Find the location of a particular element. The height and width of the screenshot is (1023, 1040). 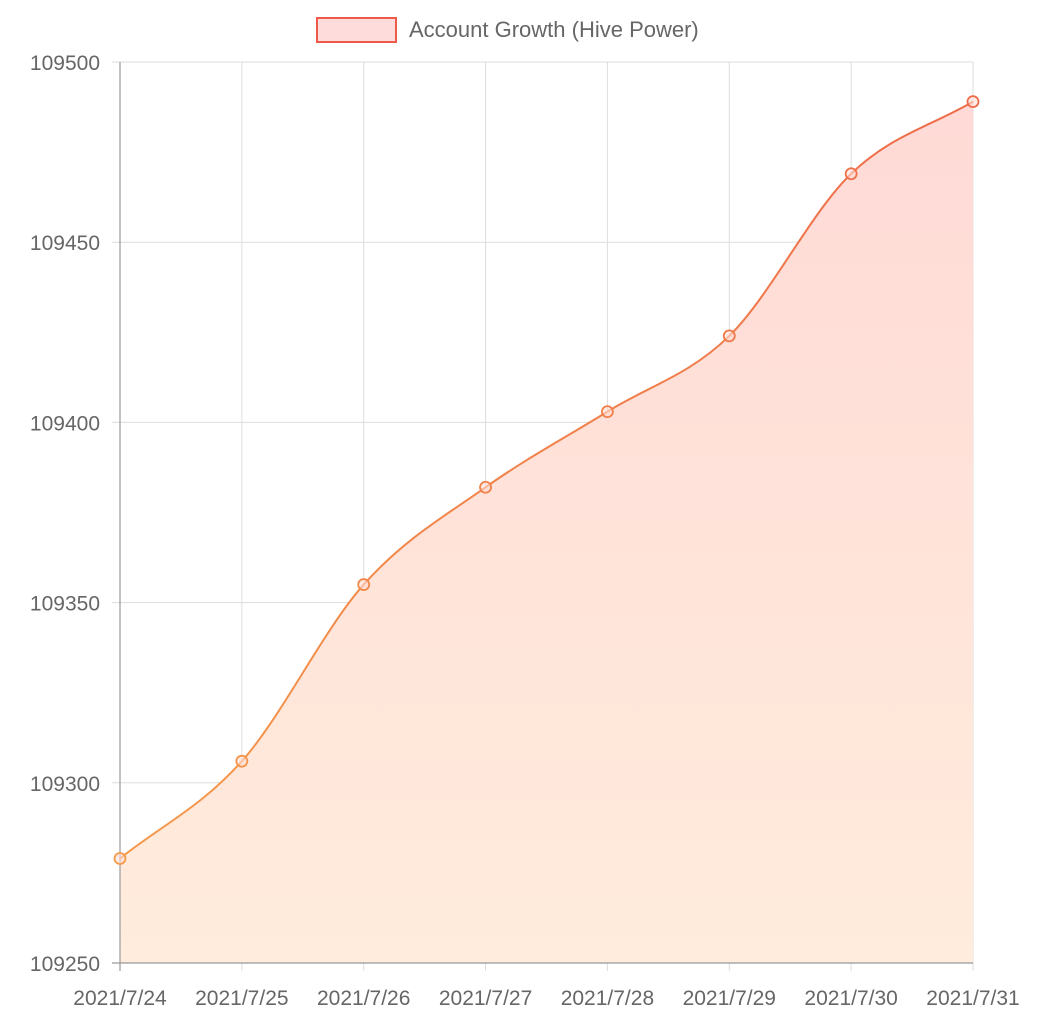

x-tick-label: 2021/7/25 is located at coordinates (241, 998).